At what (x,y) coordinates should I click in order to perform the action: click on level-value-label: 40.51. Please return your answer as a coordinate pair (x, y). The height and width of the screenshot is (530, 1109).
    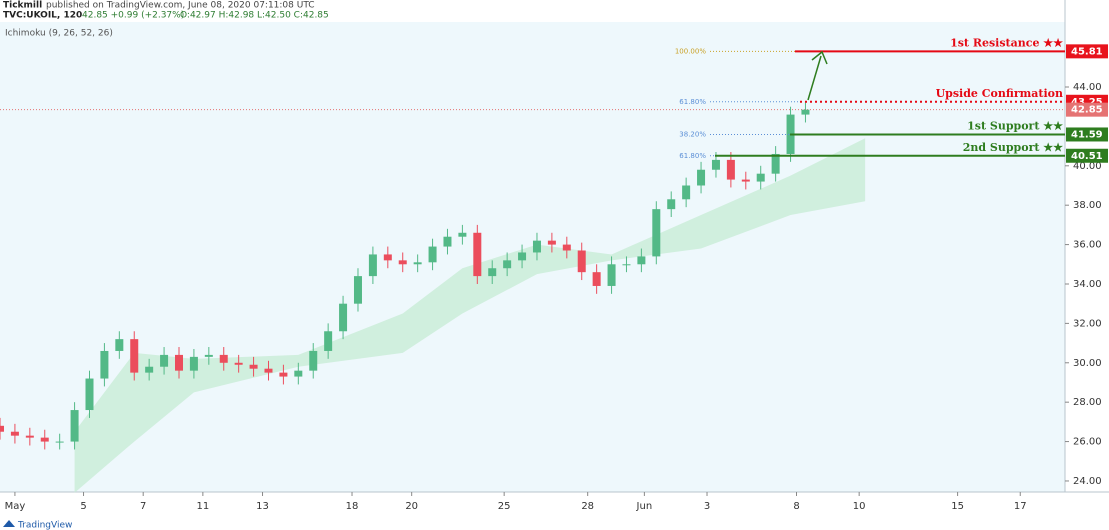
    Looking at the image, I should click on (1087, 156).